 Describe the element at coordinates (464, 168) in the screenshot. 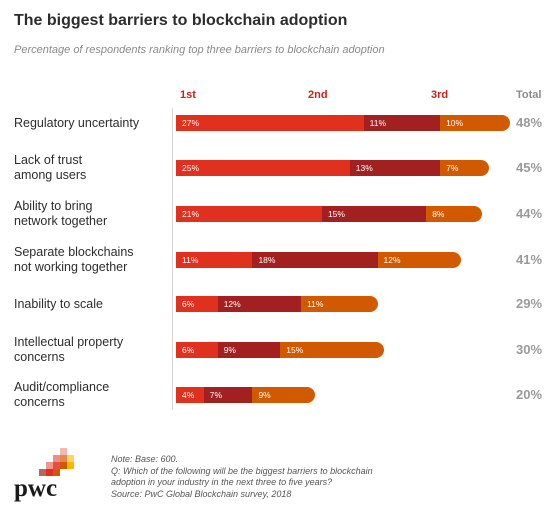

I see `bar-segment-3rd: 7%` at that location.